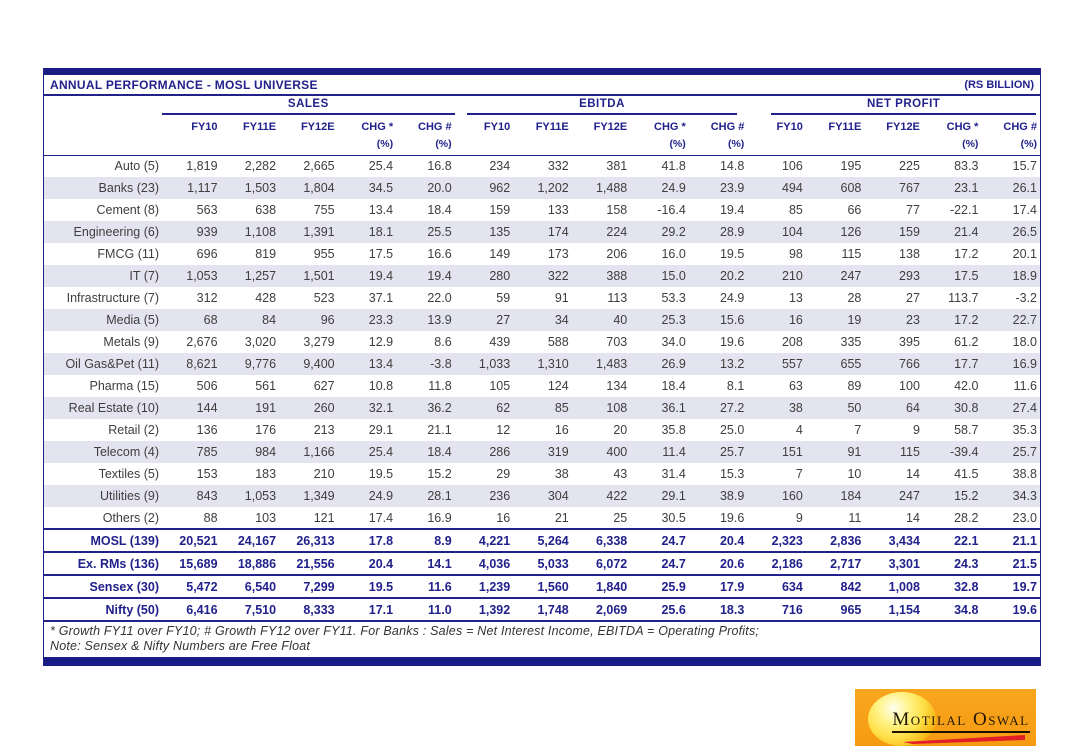 Image resolution: width=1083 pixels, height=750 pixels. I want to click on col-ebitda-fy12e: FY12E, so click(610, 127).